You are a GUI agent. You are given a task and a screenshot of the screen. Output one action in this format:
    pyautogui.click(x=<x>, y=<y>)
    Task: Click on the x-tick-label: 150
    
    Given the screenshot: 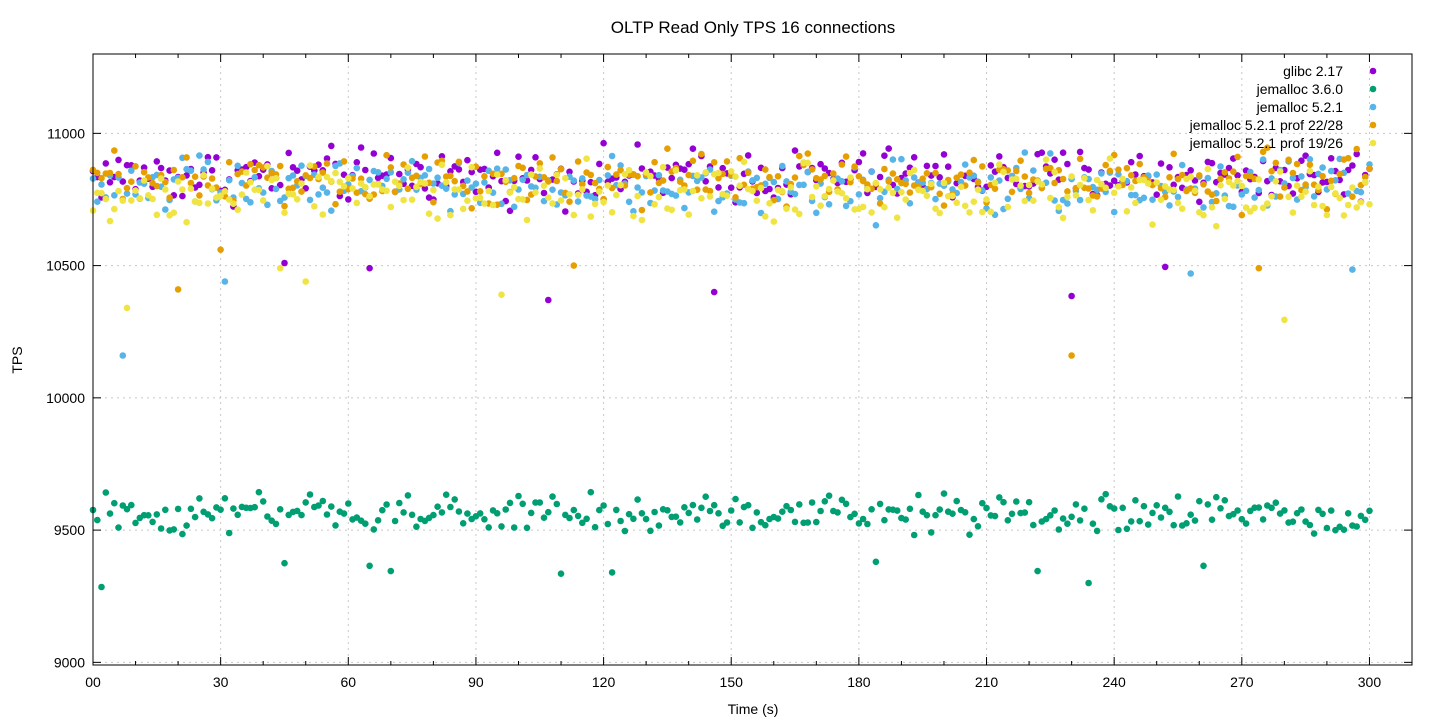 What is the action you would take?
    pyautogui.click(x=732, y=682)
    